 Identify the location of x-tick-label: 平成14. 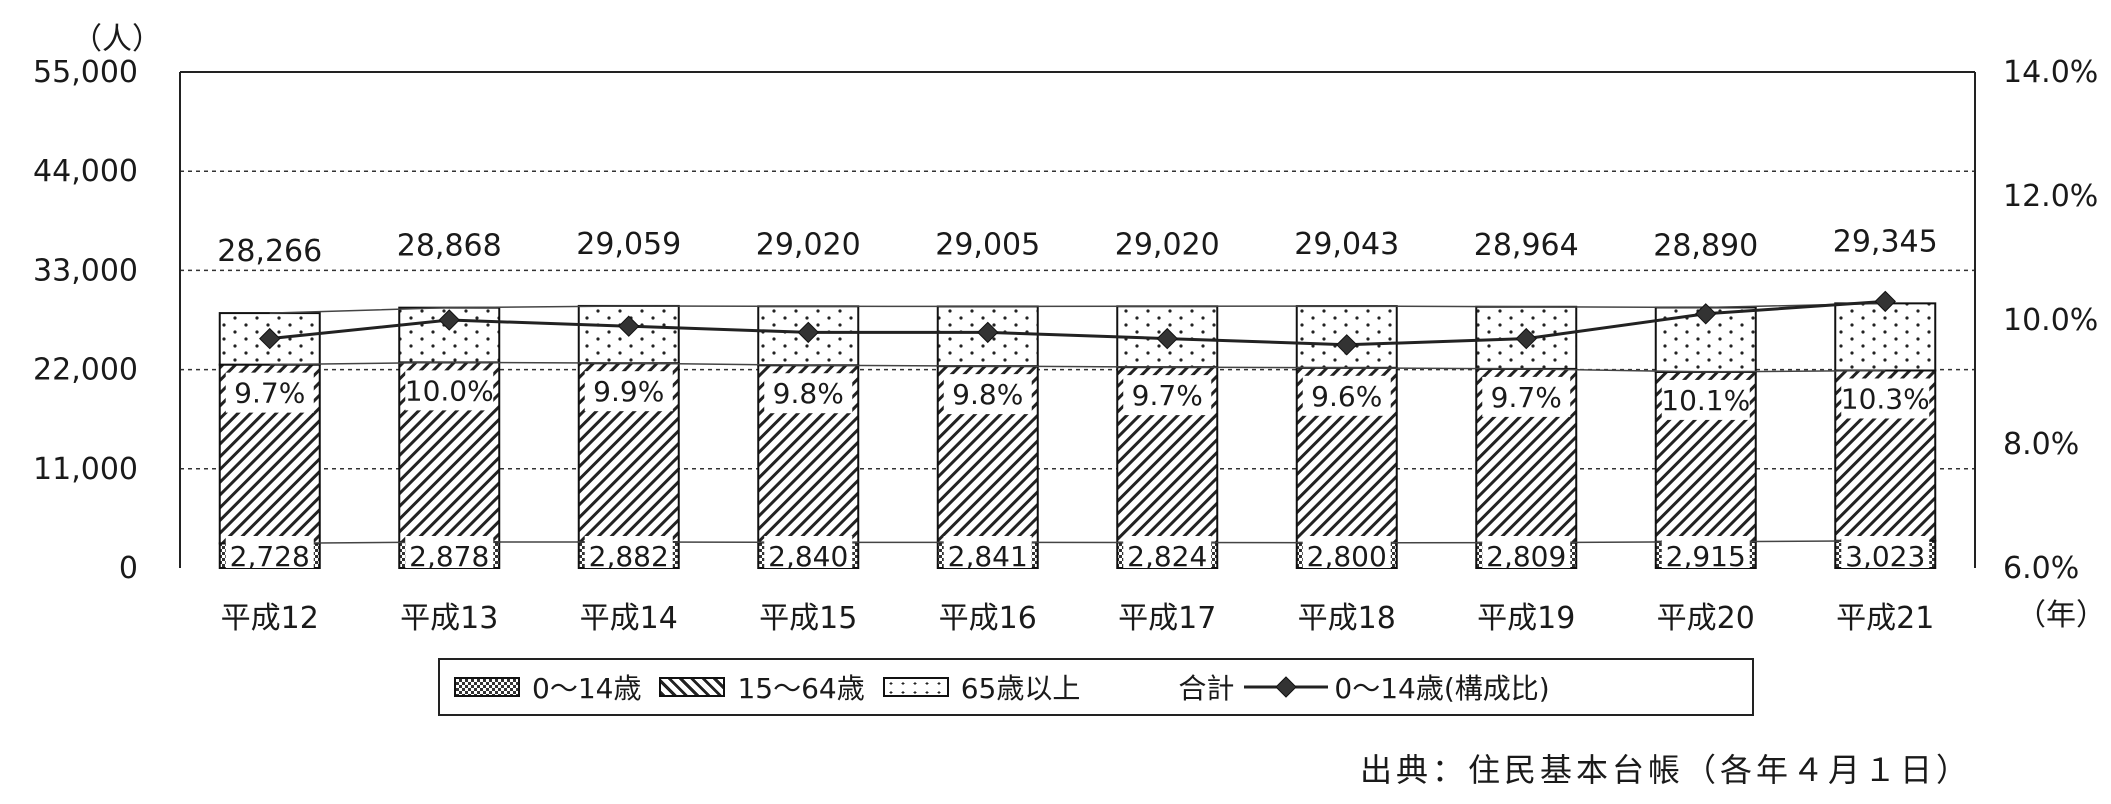
(629, 618).